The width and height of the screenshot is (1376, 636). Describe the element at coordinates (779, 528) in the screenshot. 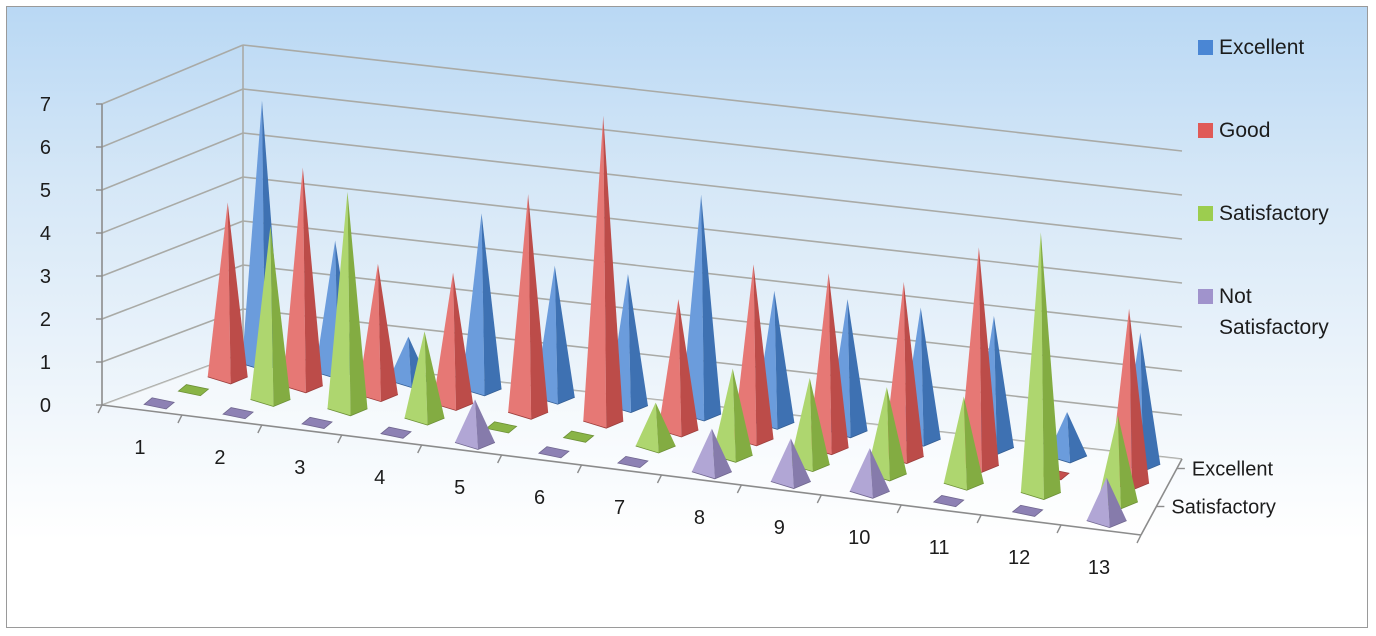

I see `x-tick-label: 9` at that location.